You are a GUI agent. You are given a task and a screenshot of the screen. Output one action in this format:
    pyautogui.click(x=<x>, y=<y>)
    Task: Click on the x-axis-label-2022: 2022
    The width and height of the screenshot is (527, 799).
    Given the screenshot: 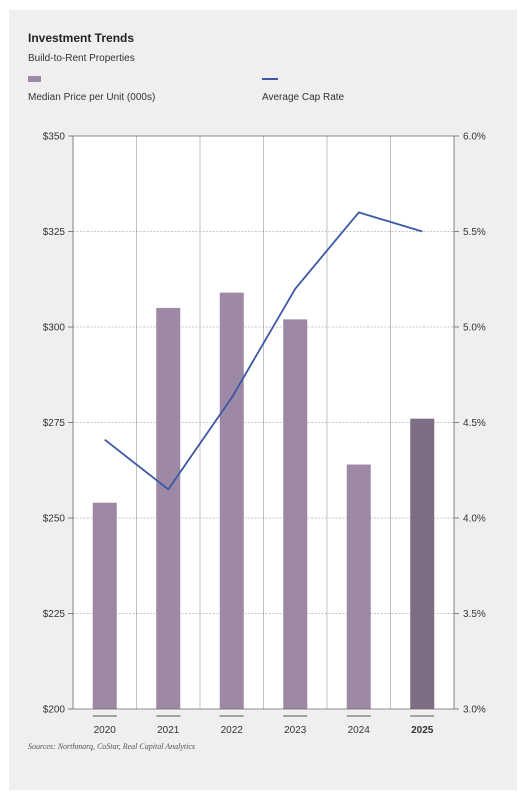 What is the action you would take?
    pyautogui.click(x=232, y=730)
    